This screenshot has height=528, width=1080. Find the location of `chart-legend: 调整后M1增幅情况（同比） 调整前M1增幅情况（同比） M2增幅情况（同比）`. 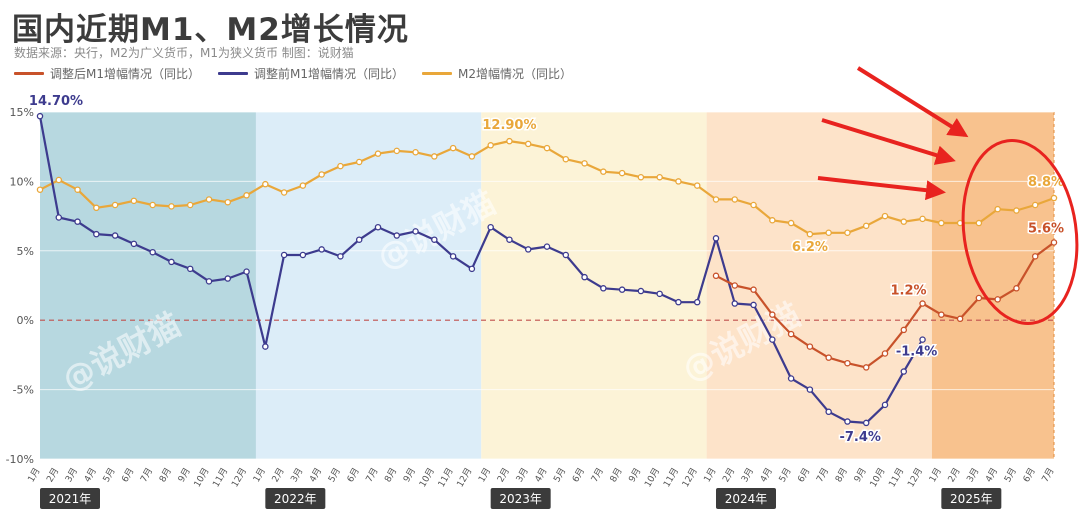

chart-legend: 调整后M1增幅情况（同比） 调整前M1增幅情况（同比） M2增幅情况（同比） is located at coordinates (293, 73).